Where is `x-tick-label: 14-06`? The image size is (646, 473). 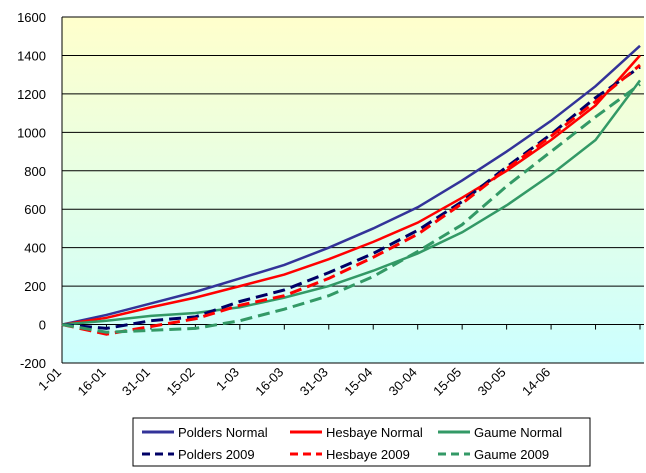
x-tick-label: 14-06 is located at coordinates (536, 382).